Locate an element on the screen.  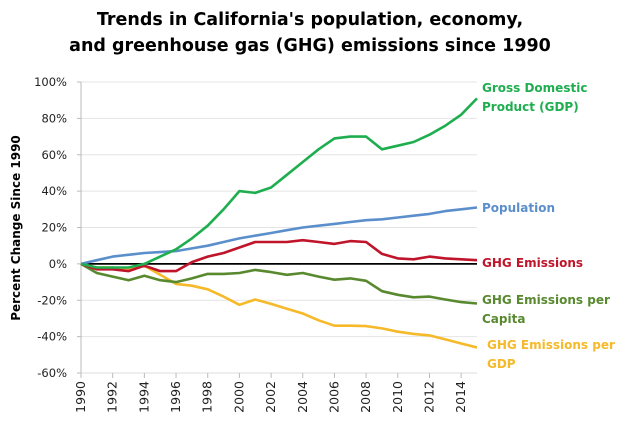
series-line-ghg-emissions-per-capita is located at coordinates (279, 283).